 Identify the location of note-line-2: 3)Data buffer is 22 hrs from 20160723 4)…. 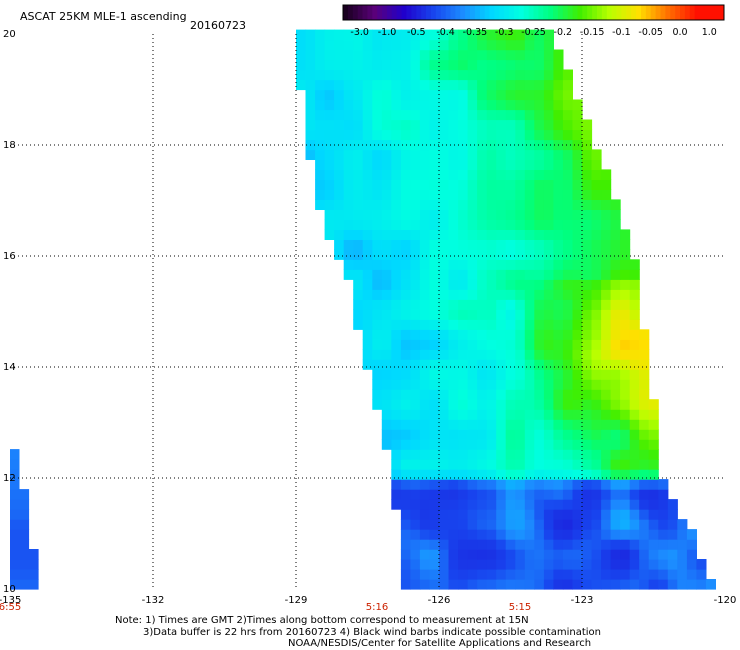
(372, 632).